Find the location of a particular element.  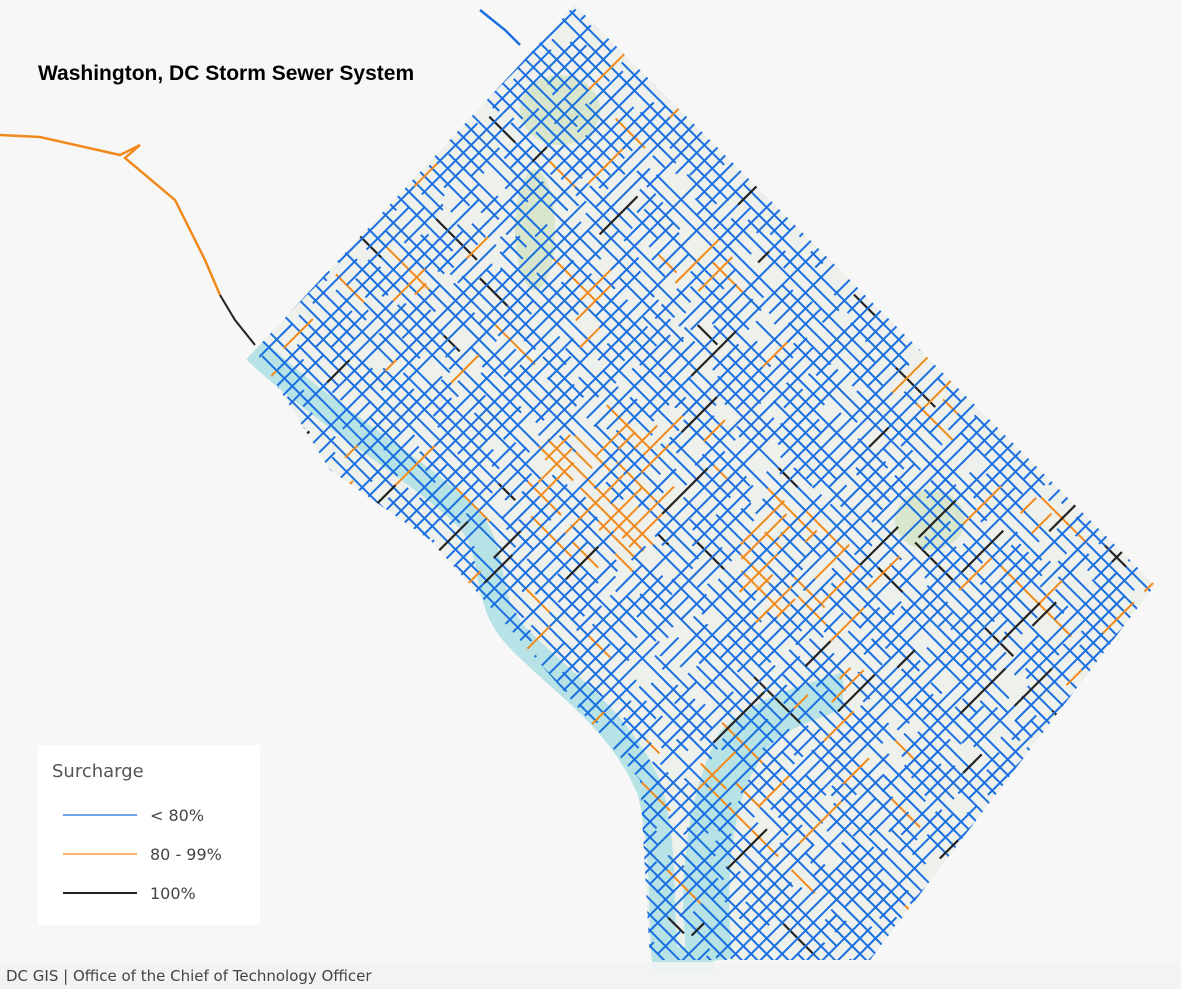

map-title: Washington, DC Storm Sewer System is located at coordinates (226, 73).